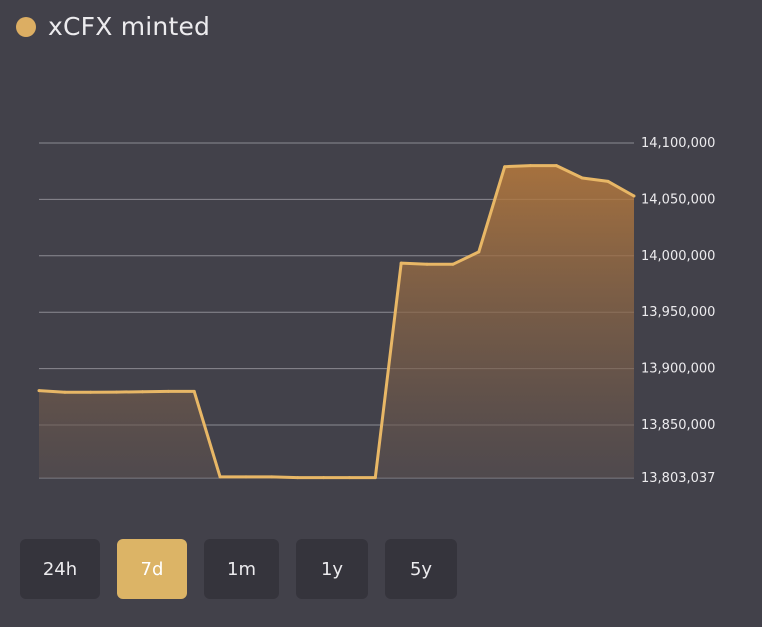  I want to click on y-tick-label: 14,000,000, so click(678, 256).